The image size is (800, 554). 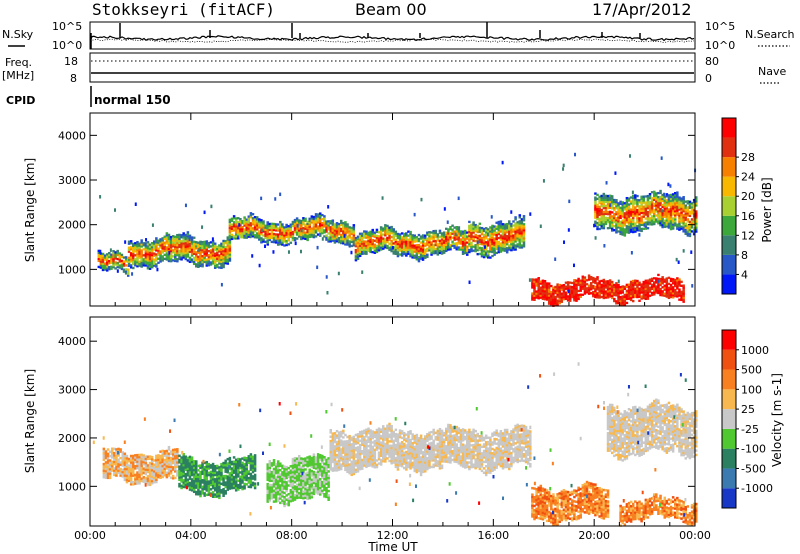 What do you see at coordinates (132, 100) in the screenshot?
I see `cpid-value: normal 150` at bounding box center [132, 100].